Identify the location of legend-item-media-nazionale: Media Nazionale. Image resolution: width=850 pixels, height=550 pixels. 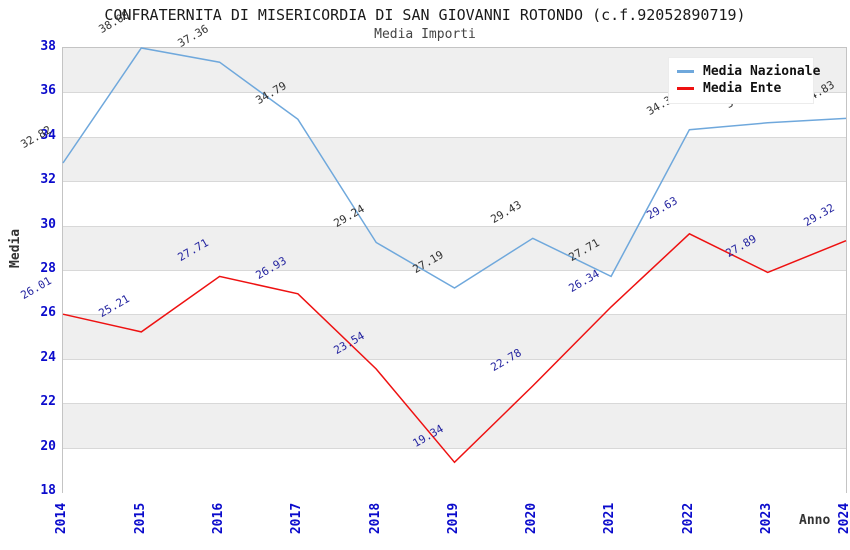
(748, 71).